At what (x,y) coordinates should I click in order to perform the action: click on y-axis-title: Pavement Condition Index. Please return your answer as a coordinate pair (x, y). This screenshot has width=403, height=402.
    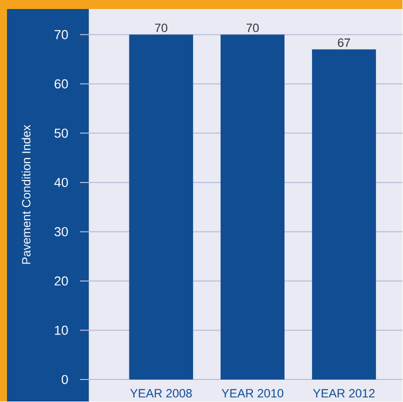
    Looking at the image, I should click on (26, 194).